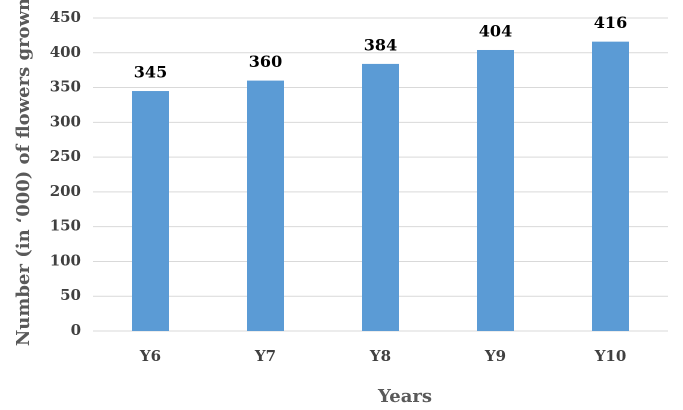 The image size is (683, 410). I want to click on y-tick-label: 400, so click(65, 52).